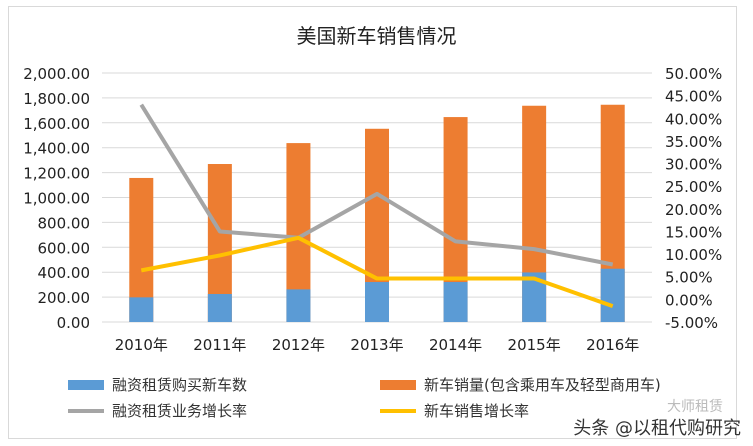 The height and width of the screenshot is (446, 753). Describe the element at coordinates (56, 99) in the screenshot. I see `left-tick-label: 1,800.00` at that location.